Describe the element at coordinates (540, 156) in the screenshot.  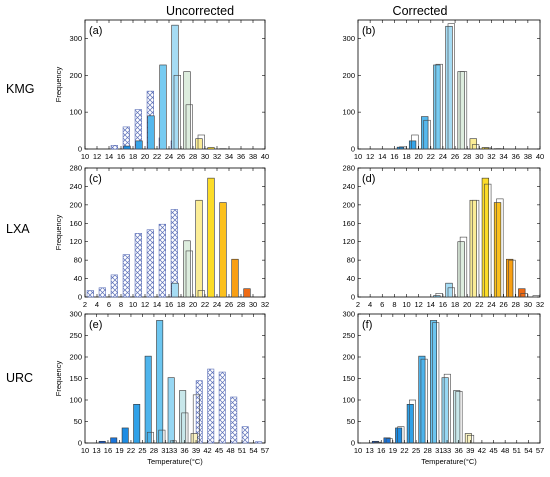
I see `x-tick-label: 40` at that location.